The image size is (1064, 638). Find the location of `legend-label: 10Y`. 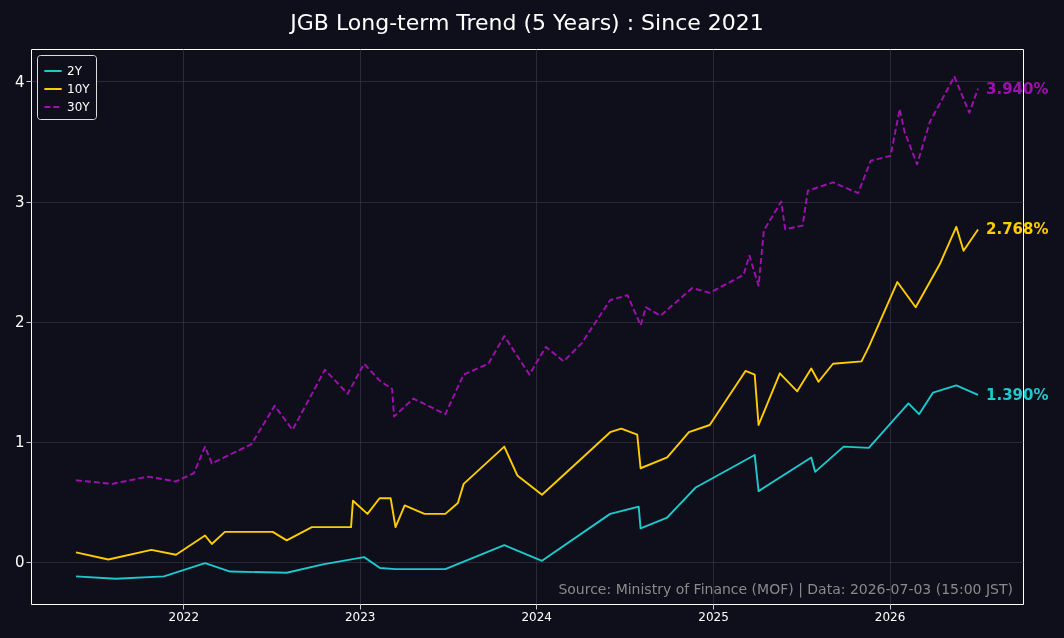

legend-label: 10Y is located at coordinates (79, 89).